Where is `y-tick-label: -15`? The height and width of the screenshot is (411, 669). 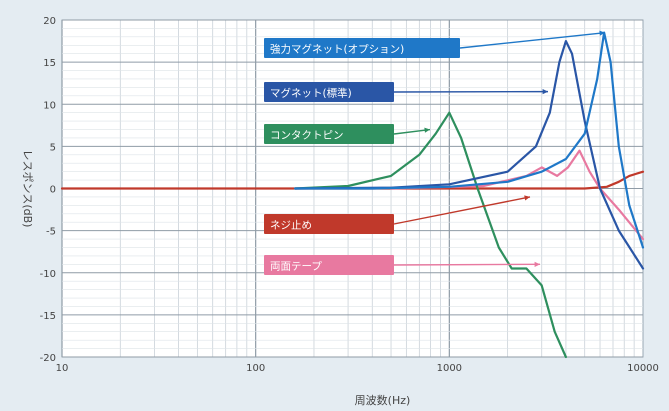 y-tick-label: -15 is located at coordinates (48, 316).